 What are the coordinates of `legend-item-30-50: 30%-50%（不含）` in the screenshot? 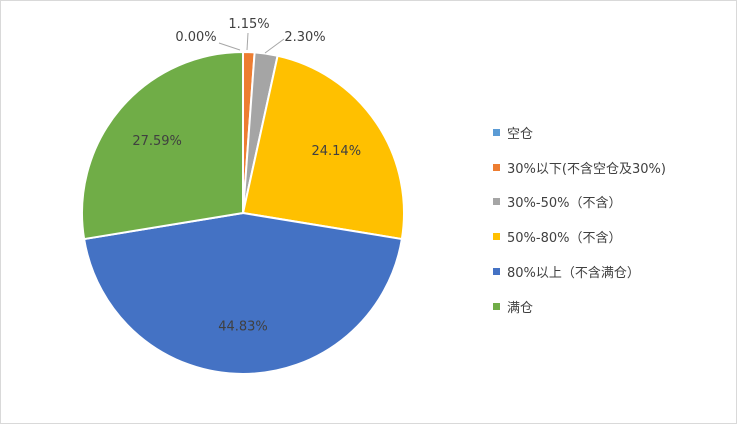 It's located at (579, 202).